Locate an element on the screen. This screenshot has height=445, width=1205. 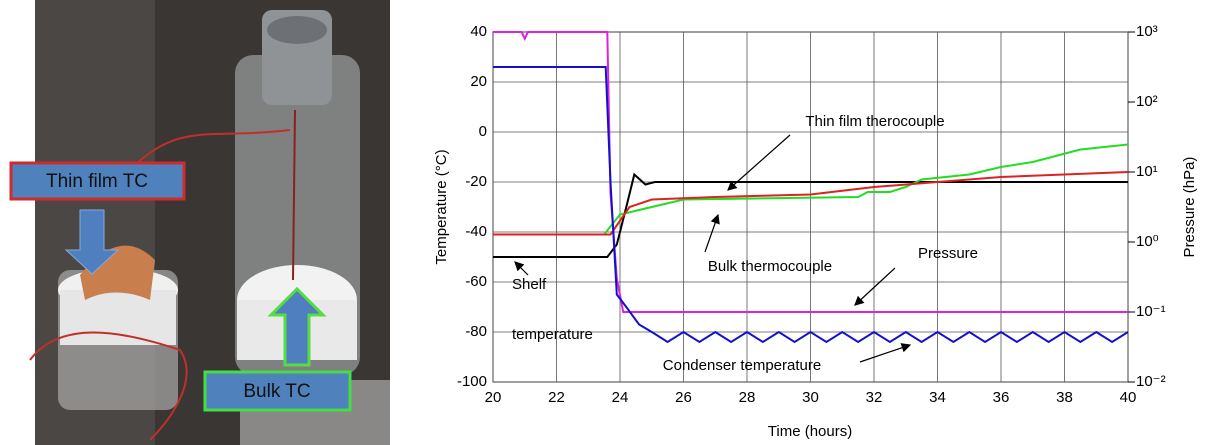
x-tick-label: 22 is located at coordinates (556, 397).